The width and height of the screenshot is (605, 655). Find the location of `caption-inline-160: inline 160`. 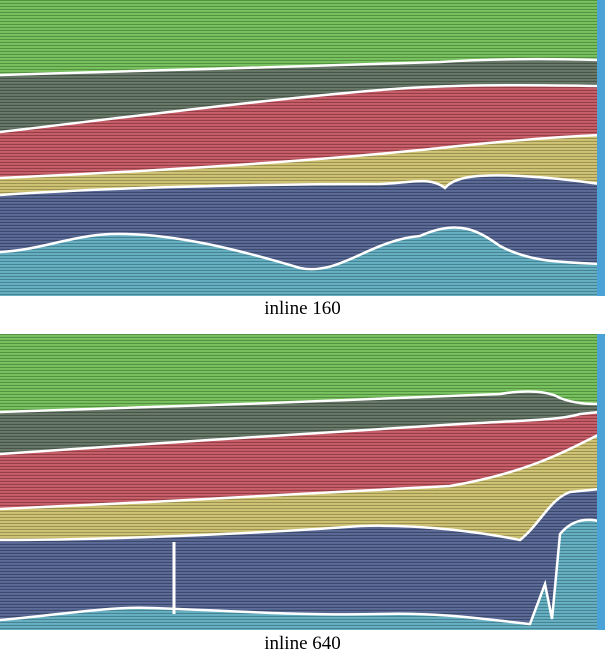

caption-inline-160: inline 160 is located at coordinates (302, 308).